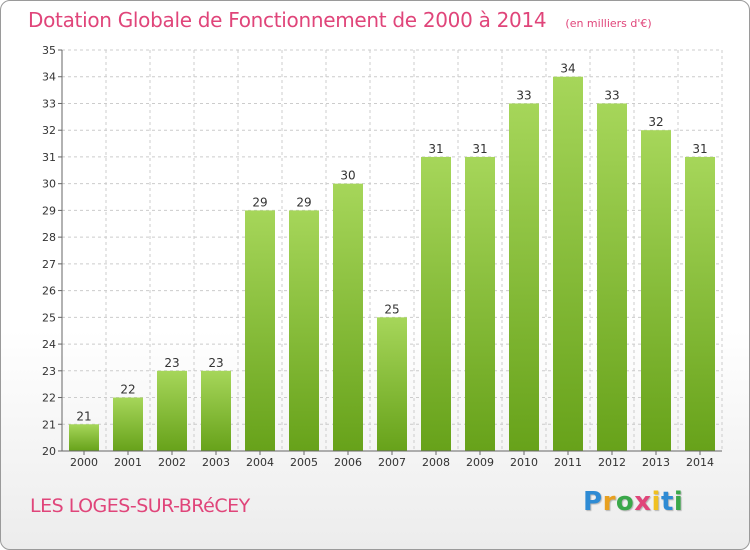 The height and width of the screenshot is (550, 750). I want to click on y-tick-label: 23, so click(49, 371).